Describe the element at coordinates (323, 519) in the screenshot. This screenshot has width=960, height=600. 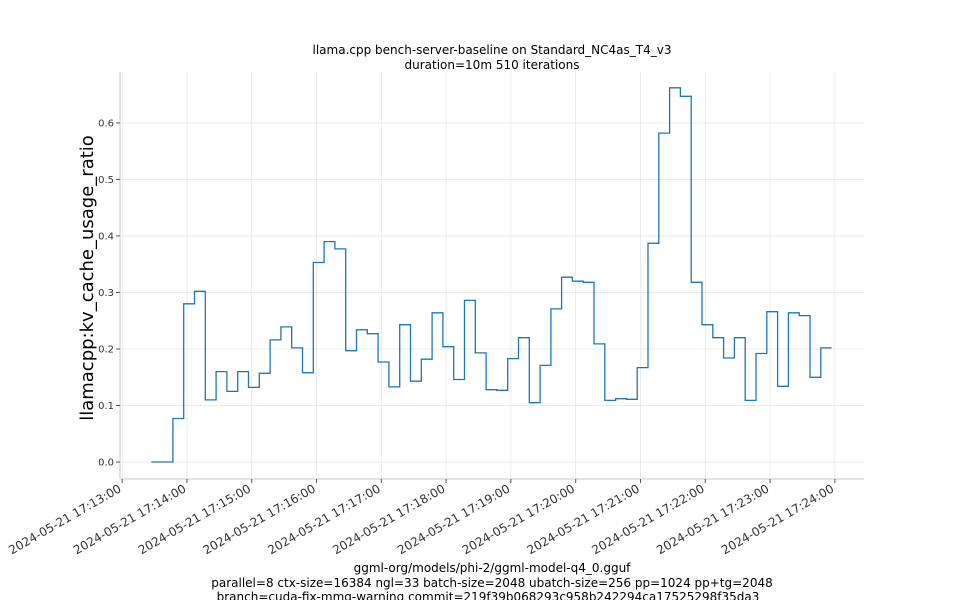
I see `x-tick-label: 2024-05-21 17:17:00` at that location.